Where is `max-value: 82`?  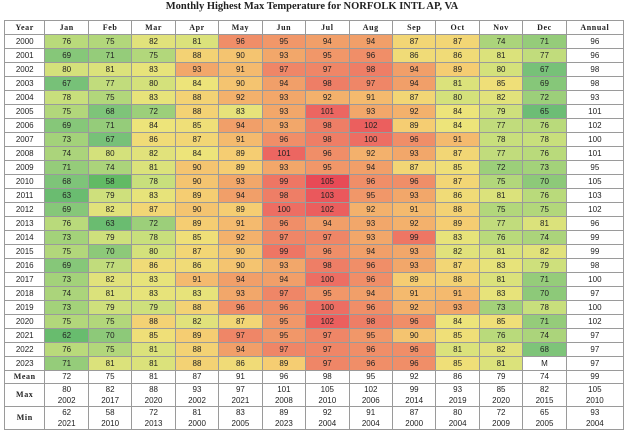 max-value: 82 is located at coordinates (110, 389).